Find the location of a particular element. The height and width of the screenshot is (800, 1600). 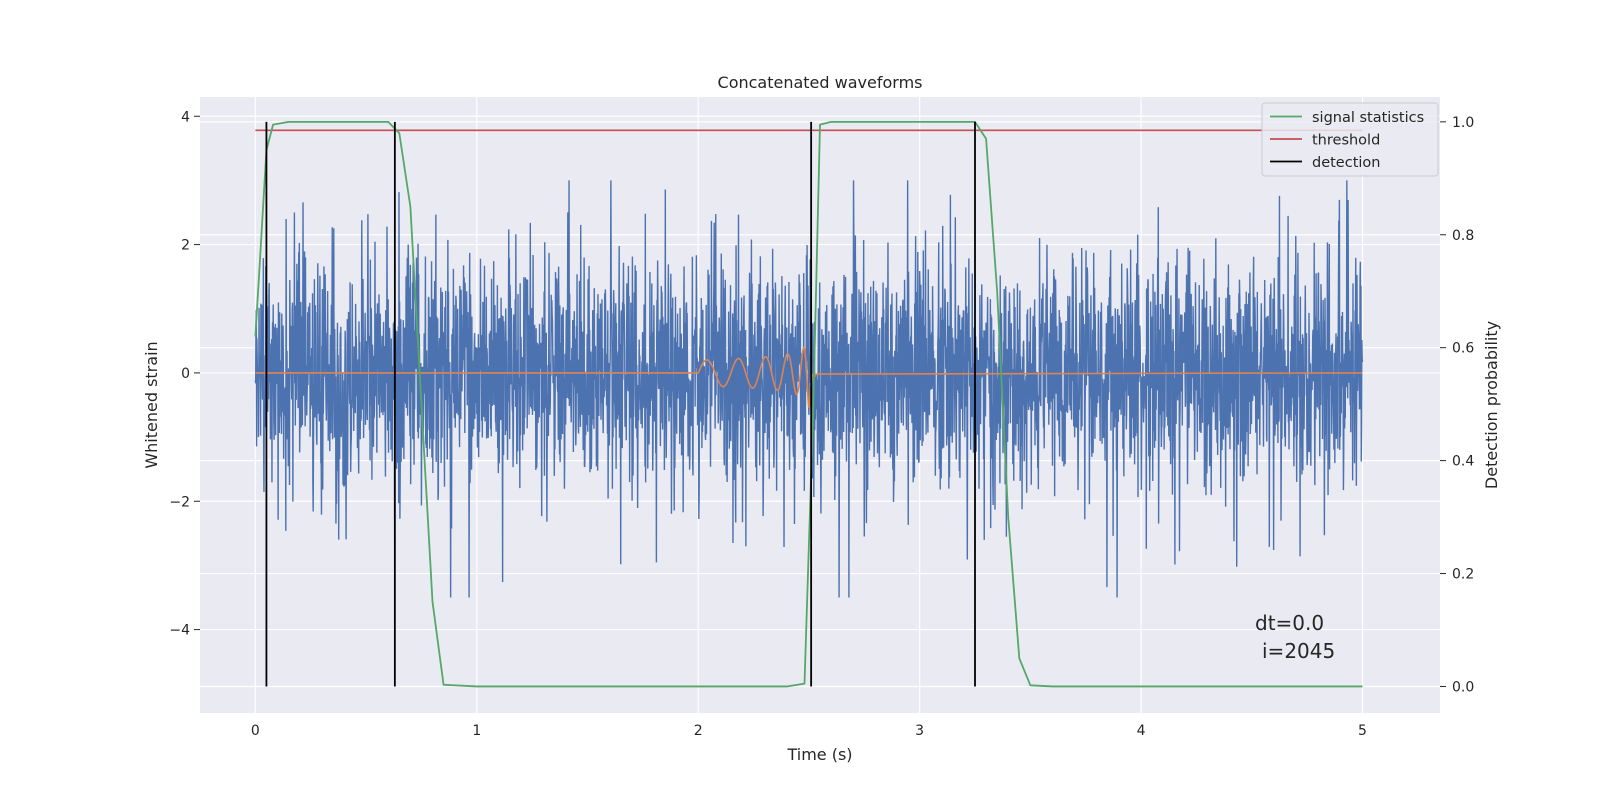

annotation-dt: dt=0.0 is located at coordinates (1289, 623).